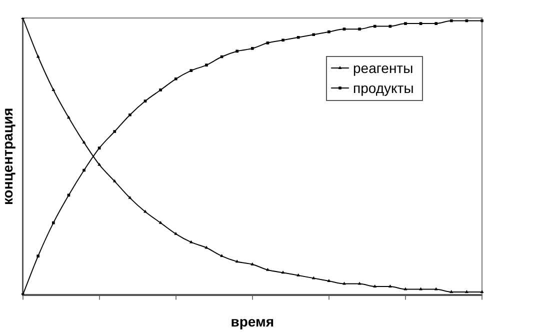  What do you see at coordinates (8, 157) in the screenshot?
I see `y-axis-title: концентрация` at bounding box center [8, 157].